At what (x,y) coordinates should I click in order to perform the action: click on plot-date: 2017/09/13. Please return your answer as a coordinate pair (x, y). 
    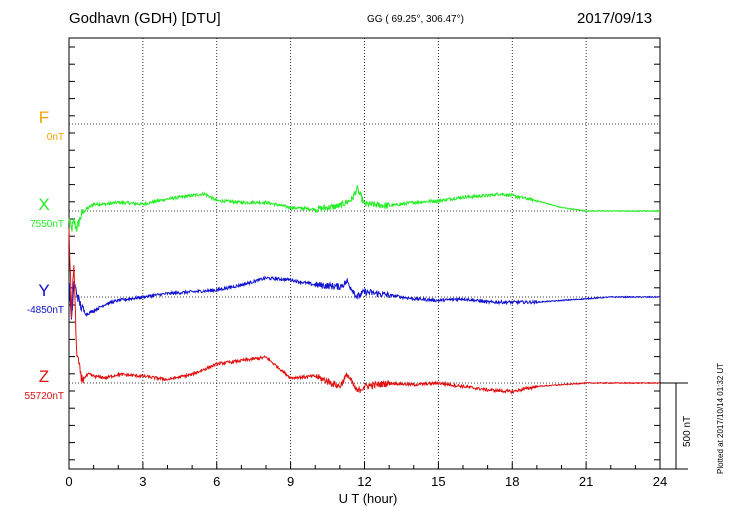
    Looking at the image, I should click on (615, 18).